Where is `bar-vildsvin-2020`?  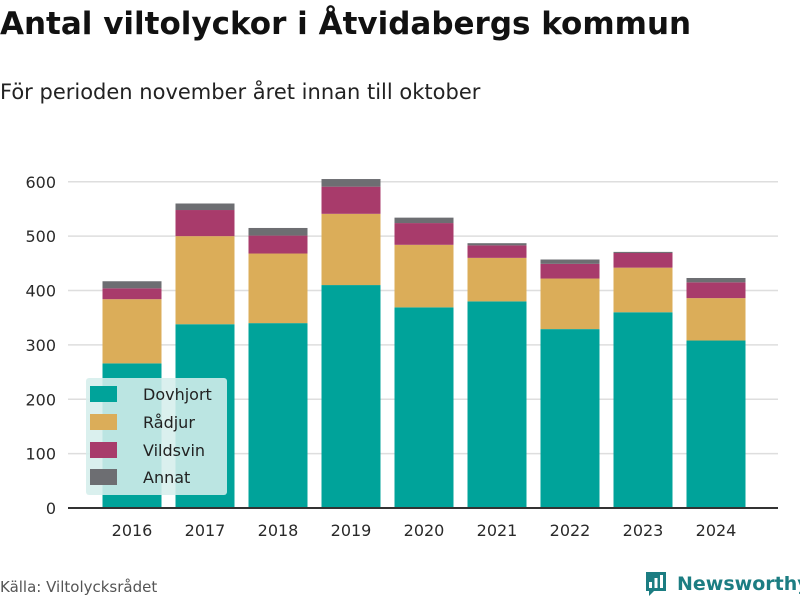 bar-vildsvin-2020 is located at coordinates (424, 234).